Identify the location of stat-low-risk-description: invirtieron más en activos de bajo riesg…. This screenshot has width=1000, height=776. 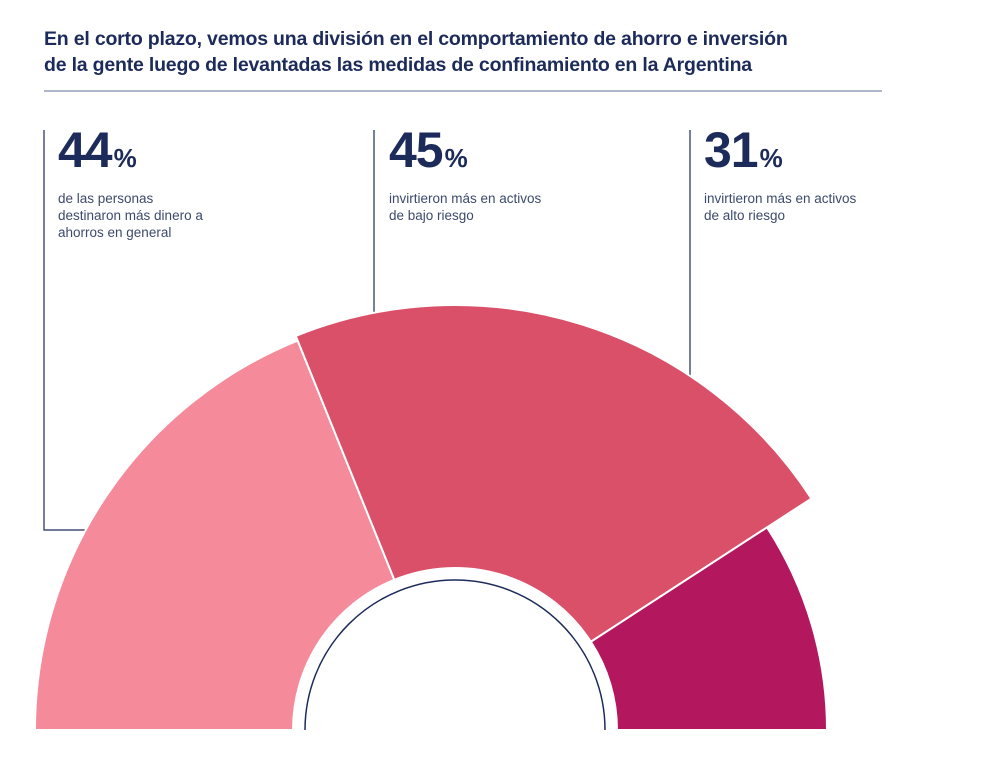
(465, 207).